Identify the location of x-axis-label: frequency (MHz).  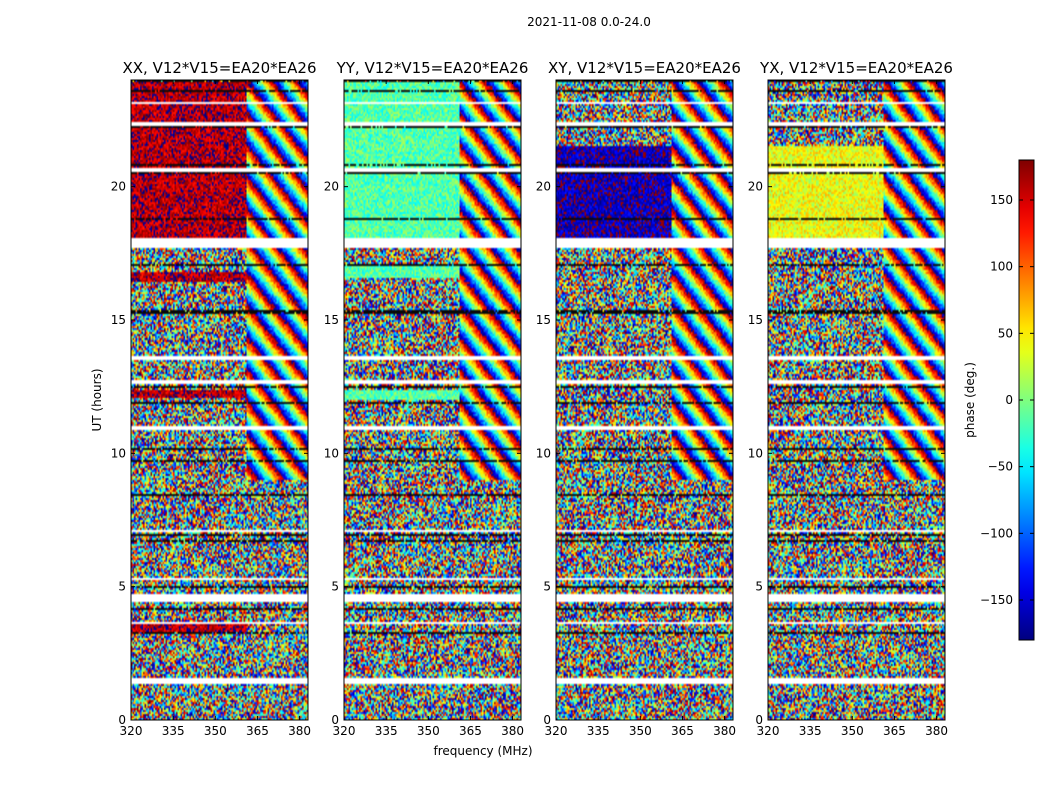
(482, 751).